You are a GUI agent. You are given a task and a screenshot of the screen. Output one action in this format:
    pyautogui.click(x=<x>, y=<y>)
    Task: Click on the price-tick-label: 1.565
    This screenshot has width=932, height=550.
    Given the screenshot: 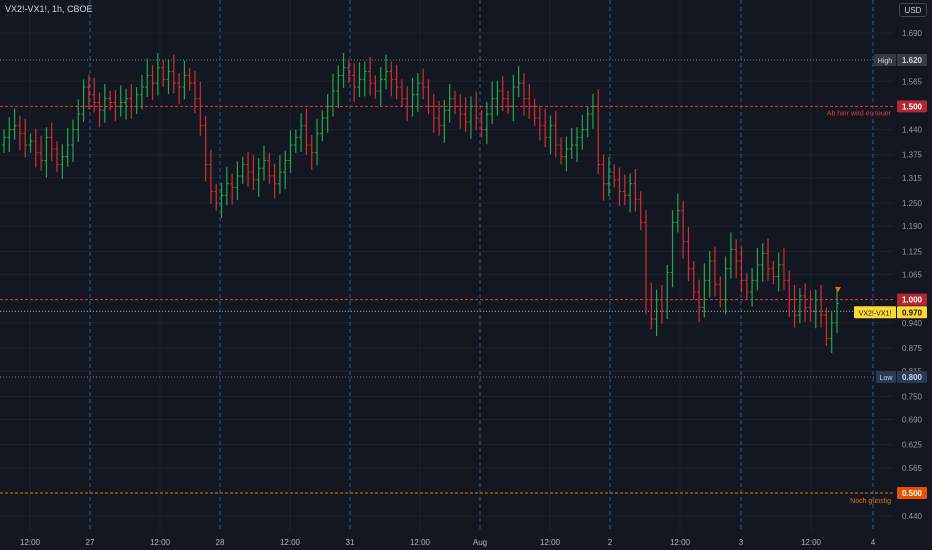 What is the action you would take?
    pyautogui.click(x=912, y=81)
    